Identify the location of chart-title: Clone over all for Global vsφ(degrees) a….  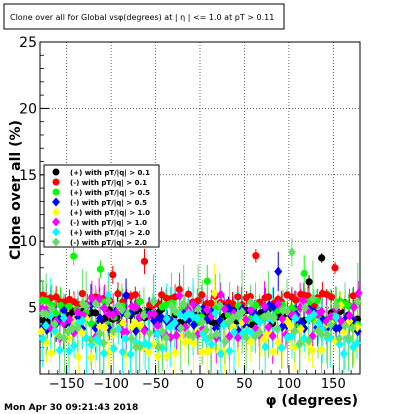
(142, 17).